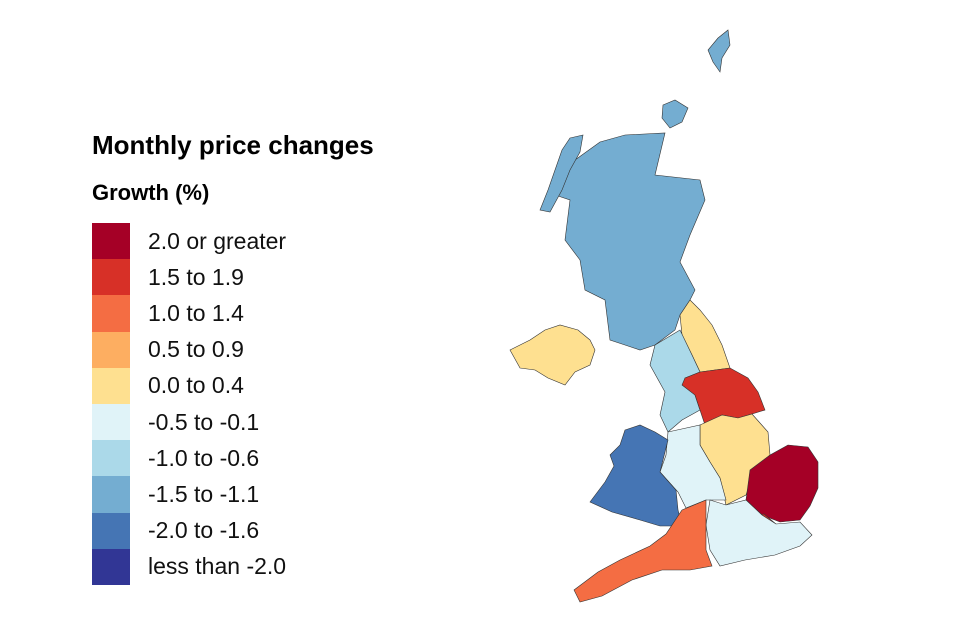 This screenshot has height=640, width=960. I want to click on legend-label: 2.0 or greater, so click(217, 240).